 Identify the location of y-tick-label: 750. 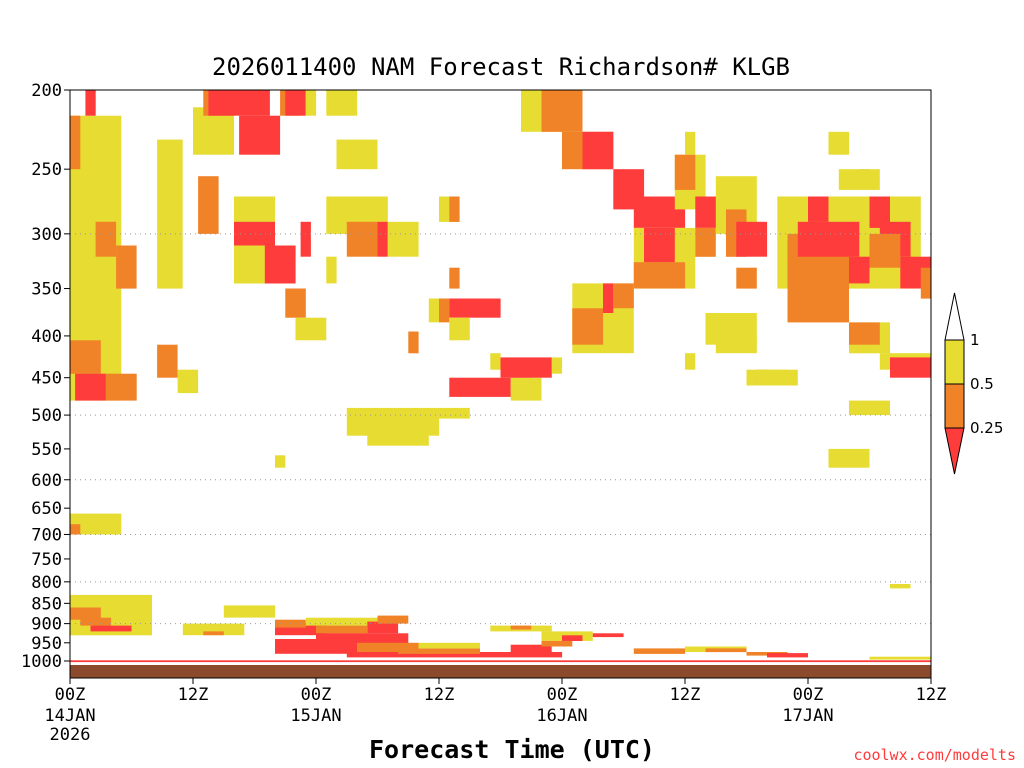
(46, 560).